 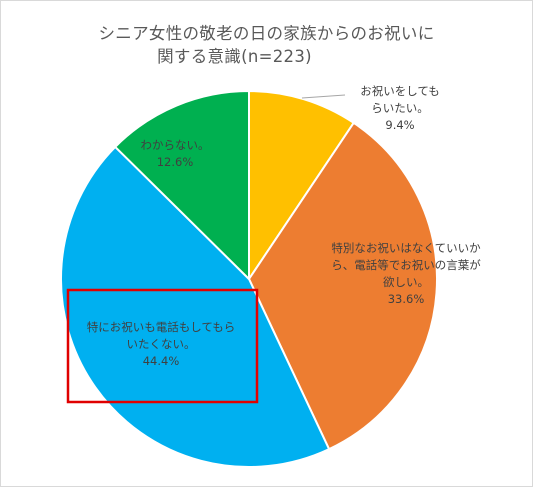 What do you see at coordinates (234, 56) in the screenshot?
I see `chart-title-line-2: 関する意識(n=223)` at bounding box center [234, 56].